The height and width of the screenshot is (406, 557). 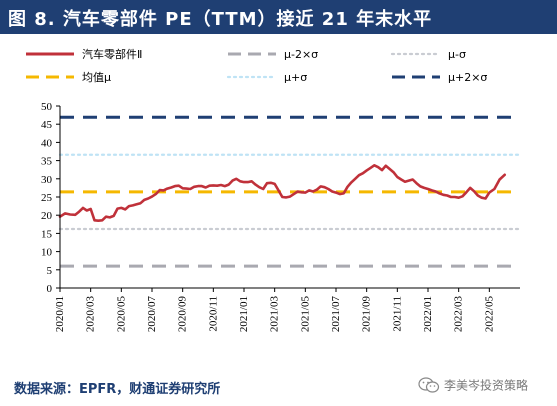 I want to click on x-tick-label: 2020/03, so click(x=91, y=314).